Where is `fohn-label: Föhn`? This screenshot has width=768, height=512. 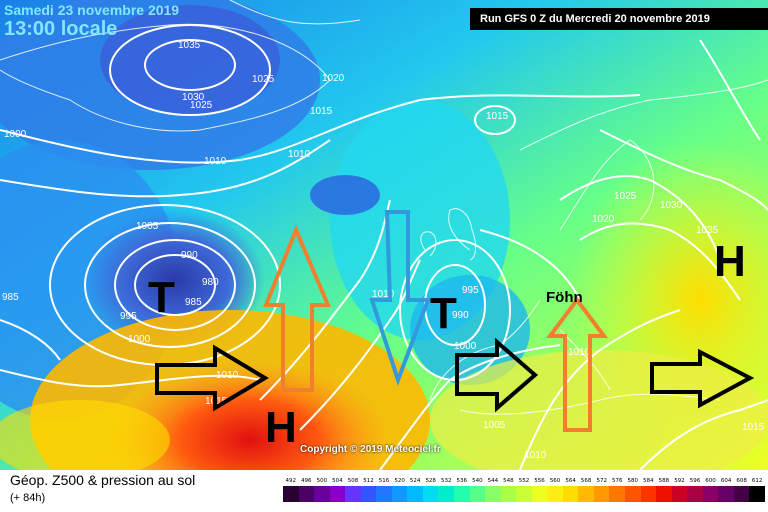 fohn-label: Föhn is located at coordinates (564, 297).